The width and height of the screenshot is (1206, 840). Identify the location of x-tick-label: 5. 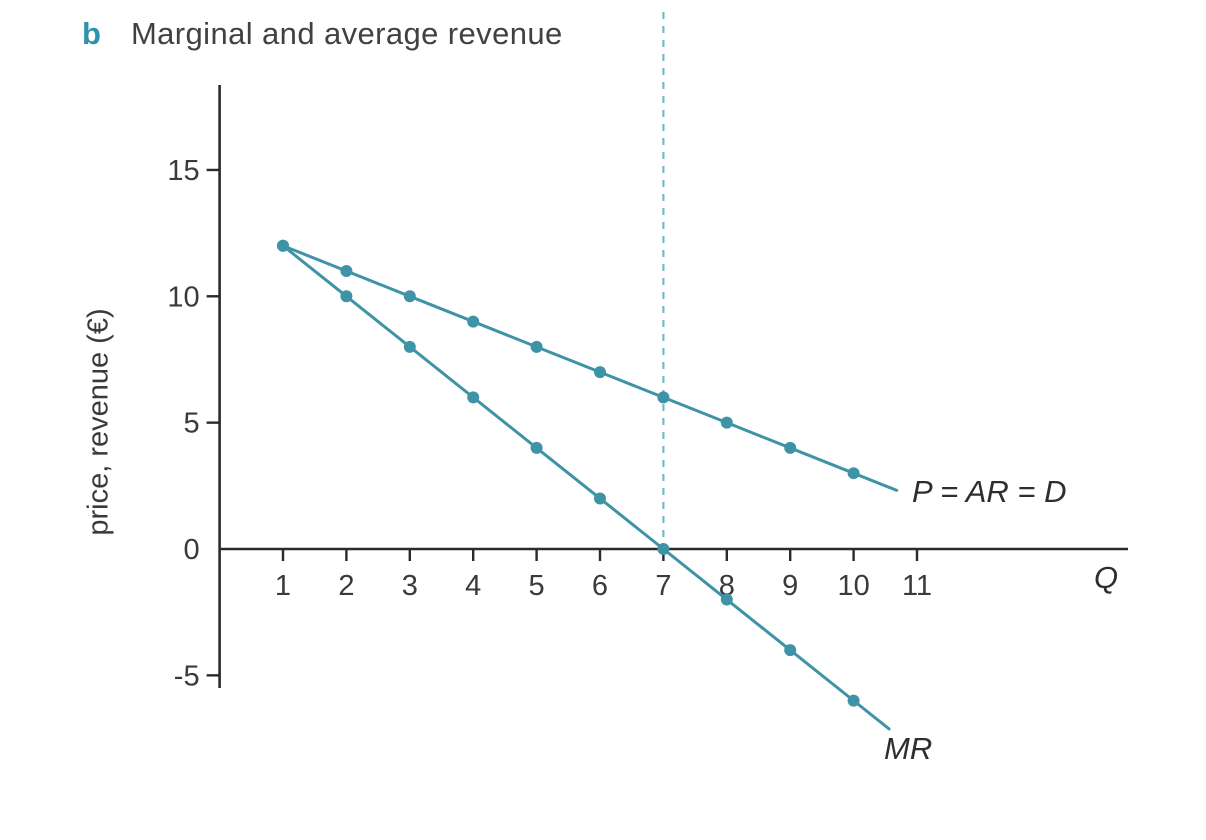
(537, 586).